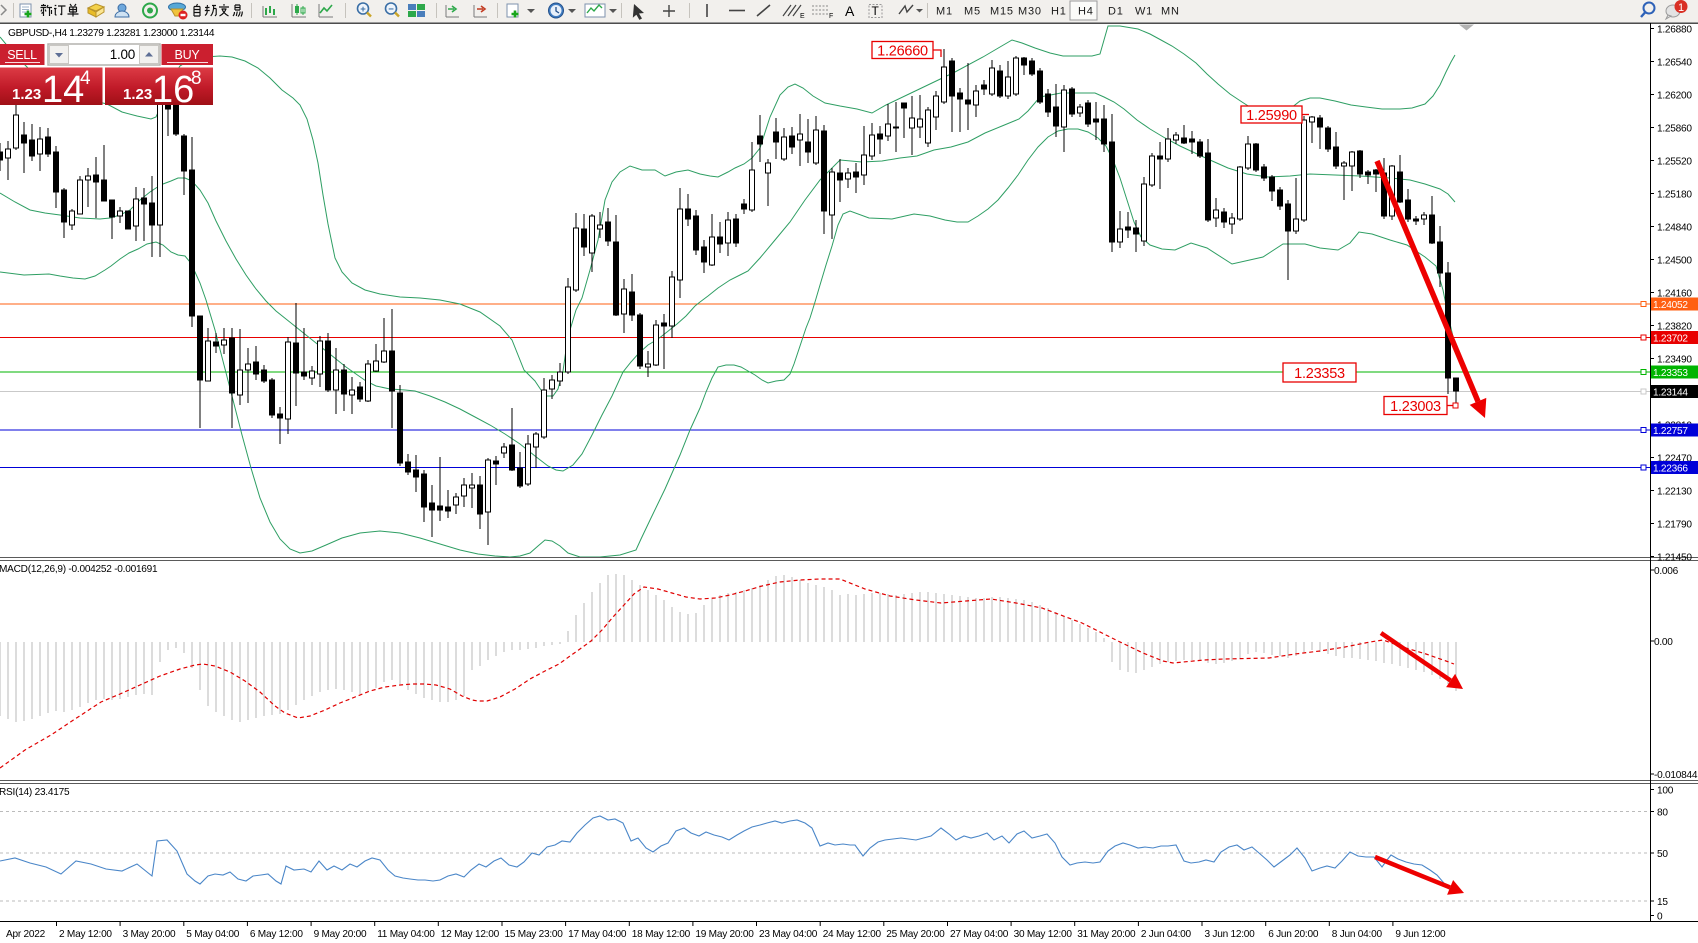 The height and width of the screenshot is (943, 1698). Describe the element at coordinates (724, 934) in the screenshot. I see `svg-text: 19 May 20:00` at that location.